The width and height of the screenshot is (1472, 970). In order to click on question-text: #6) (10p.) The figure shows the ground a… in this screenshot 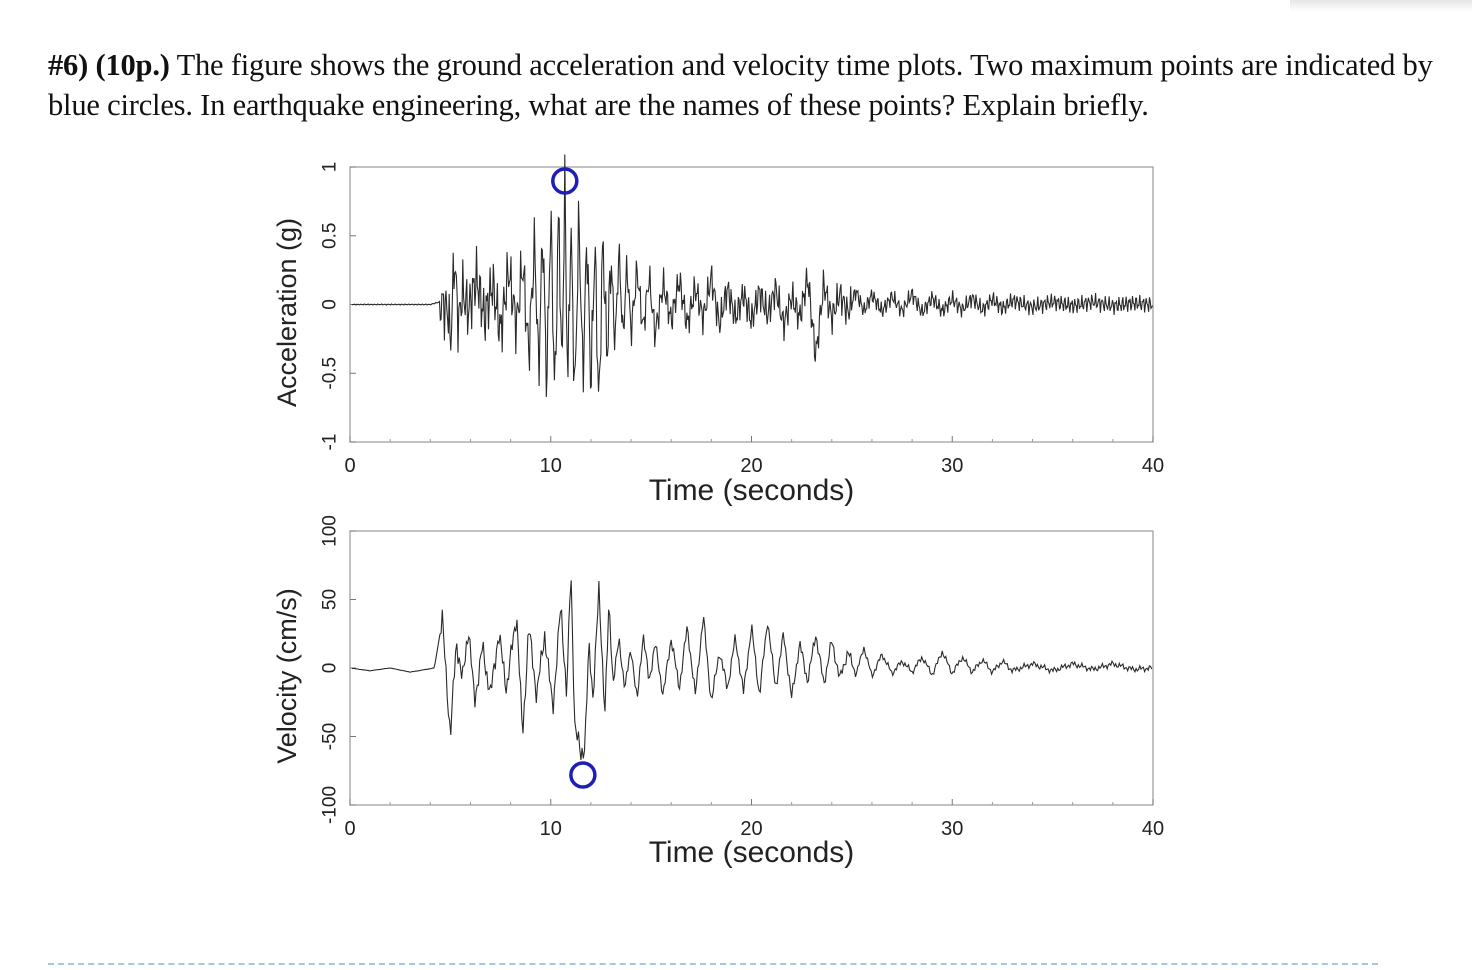, I will do `click(748, 85)`.